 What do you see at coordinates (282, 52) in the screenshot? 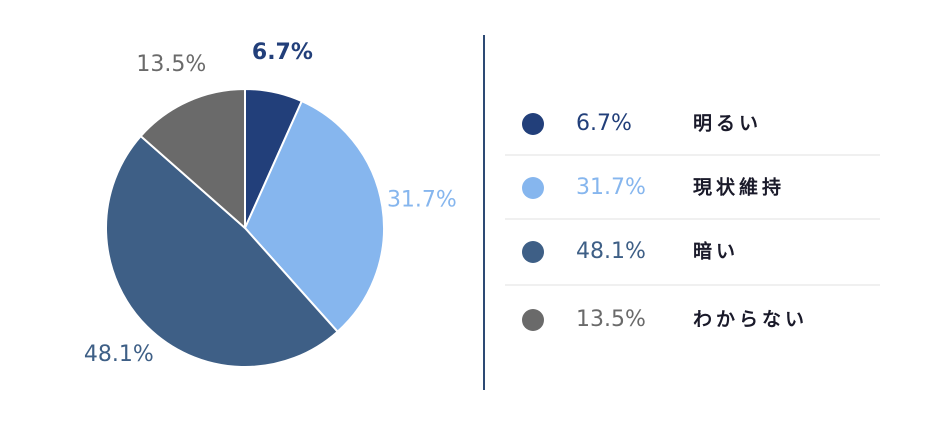
I see `slice-label: 6.7%` at bounding box center [282, 52].